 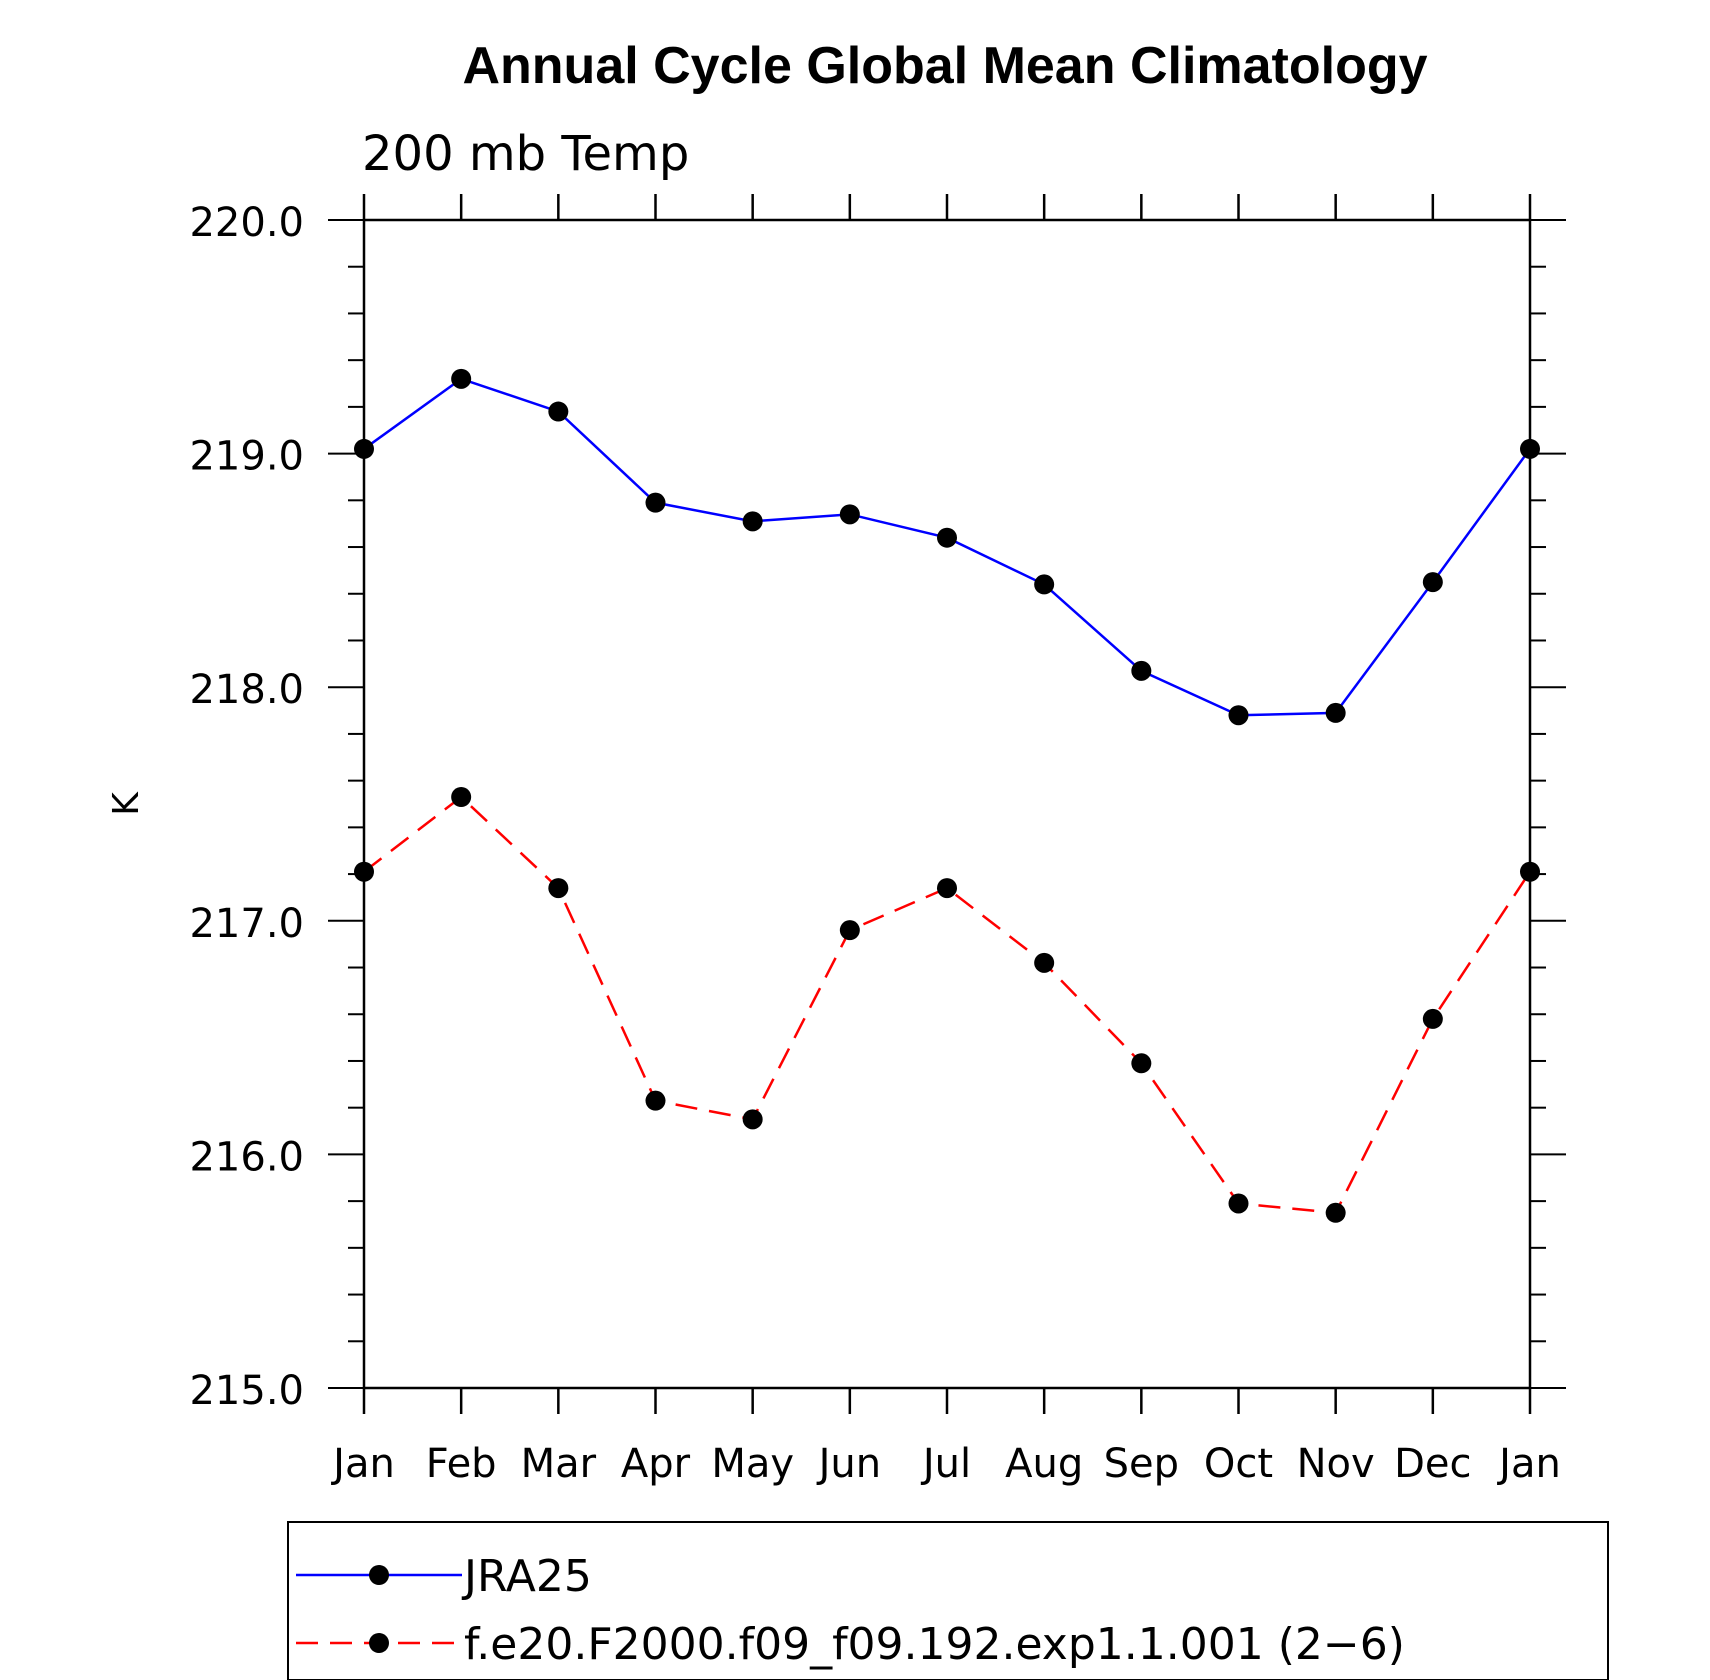 I want to click on x-tick-label: Jul, so click(x=945, y=1464).